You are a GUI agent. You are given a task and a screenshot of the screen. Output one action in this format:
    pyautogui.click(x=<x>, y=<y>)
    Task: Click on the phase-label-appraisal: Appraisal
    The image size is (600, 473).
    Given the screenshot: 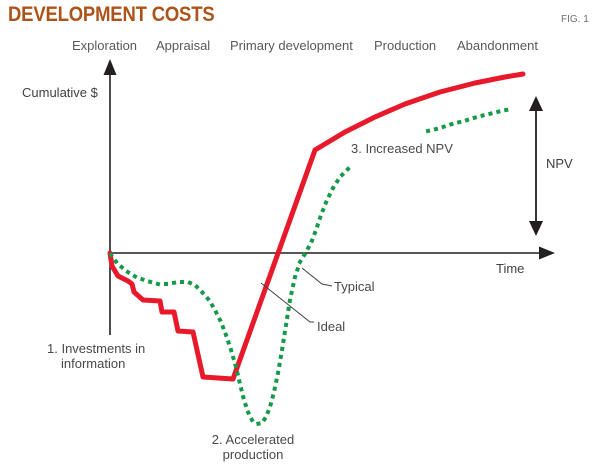 What is the action you would take?
    pyautogui.click(x=183, y=45)
    